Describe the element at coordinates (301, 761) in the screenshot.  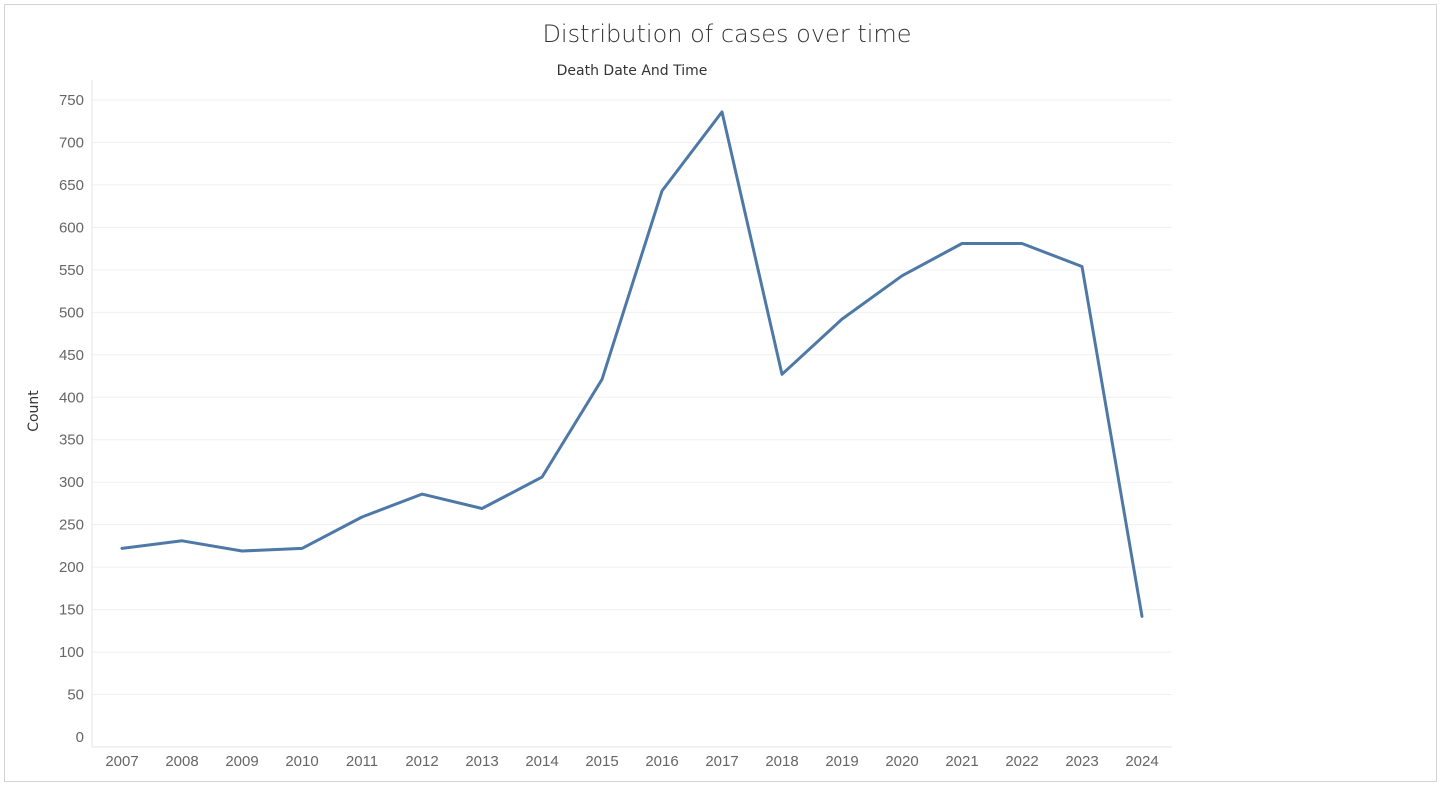
I see `x-tick-label: 2010` at that location.